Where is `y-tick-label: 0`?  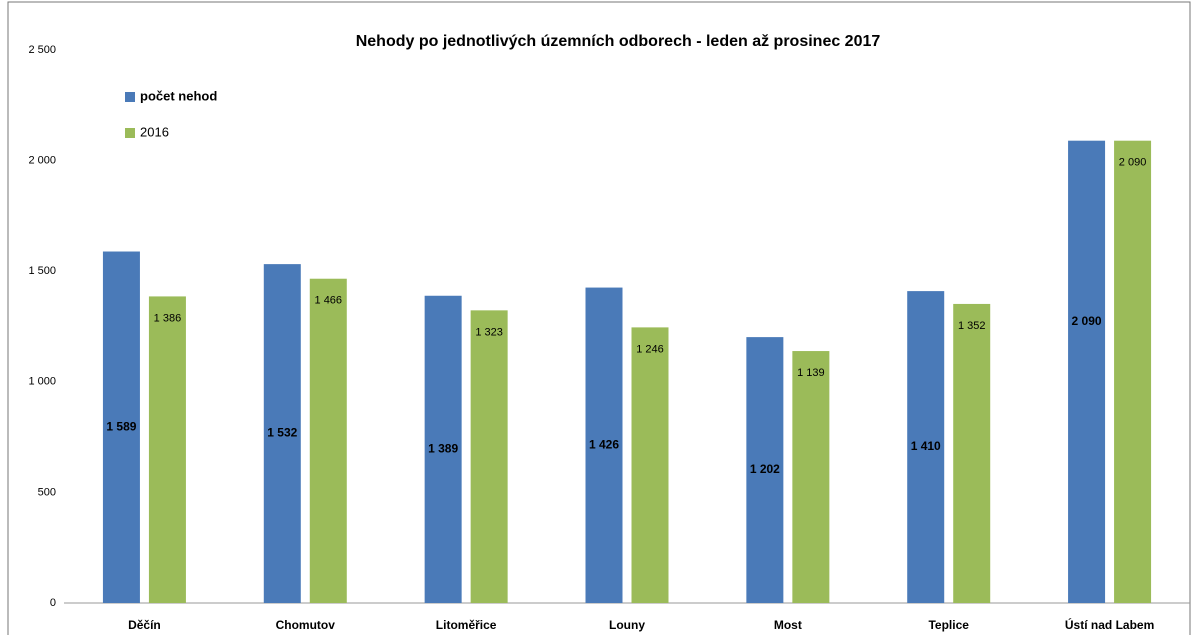 y-tick-label: 0 is located at coordinates (53, 603).